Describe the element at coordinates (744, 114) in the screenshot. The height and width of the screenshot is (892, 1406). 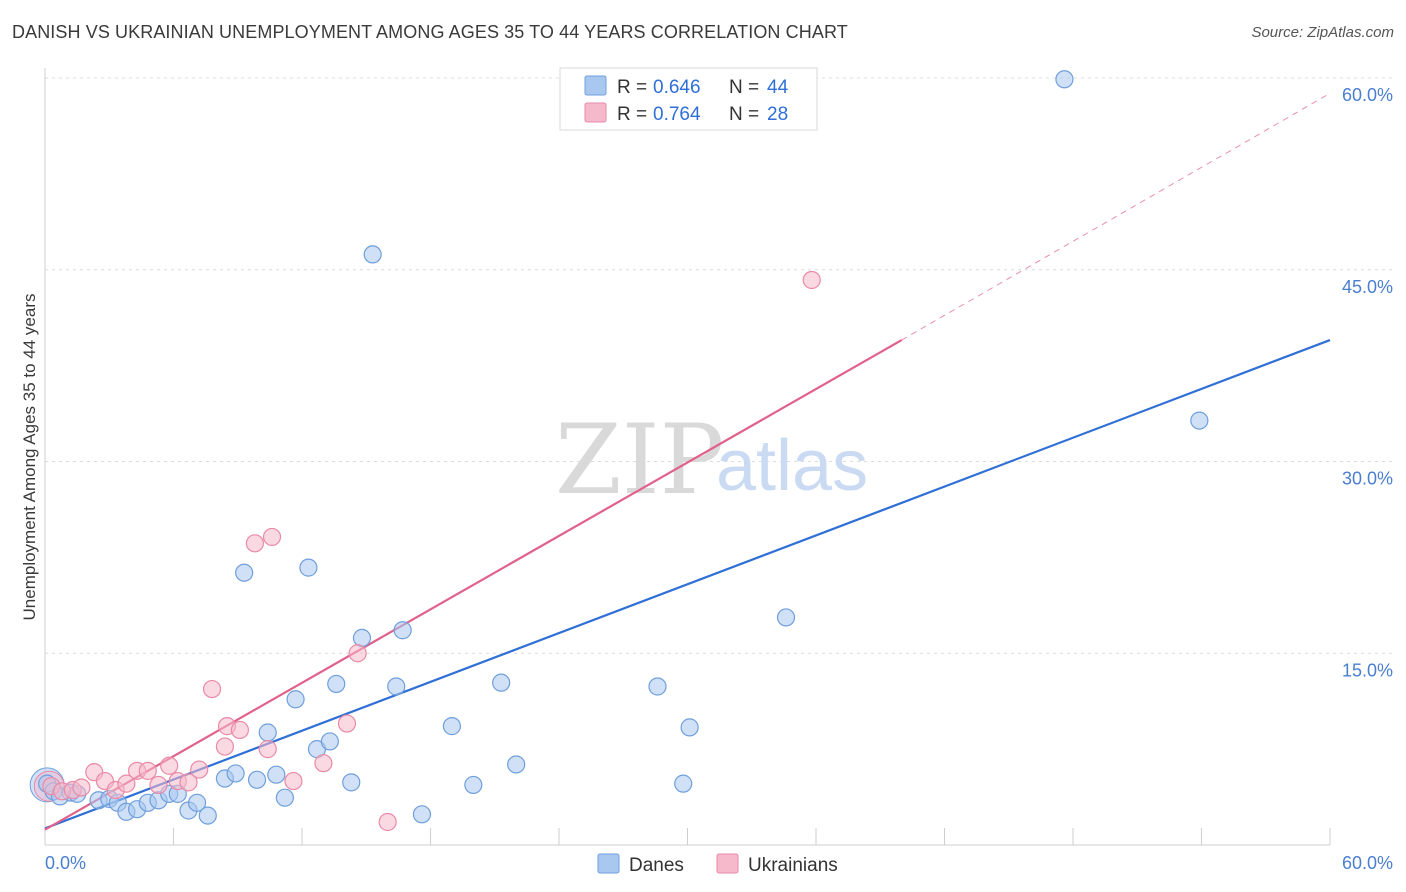
I see `legend-ukrainians-n-label: N =` at that location.